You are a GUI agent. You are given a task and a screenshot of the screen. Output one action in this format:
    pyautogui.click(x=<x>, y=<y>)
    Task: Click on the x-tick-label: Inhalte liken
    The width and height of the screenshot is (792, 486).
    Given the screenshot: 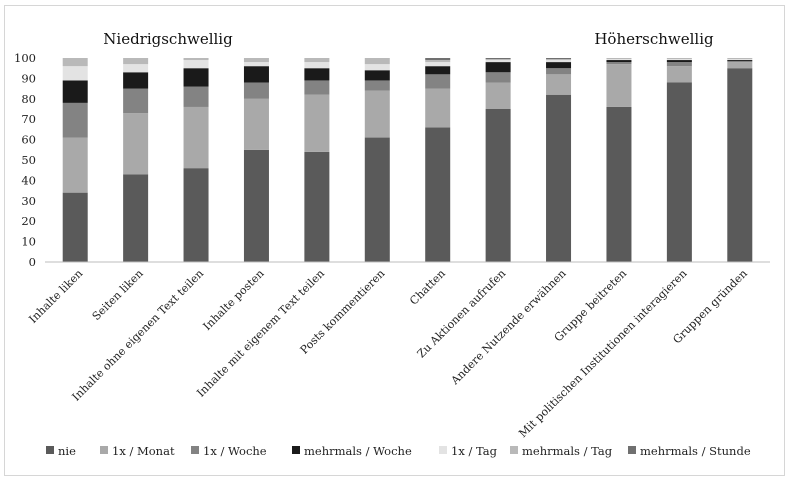 What is the action you would take?
    pyautogui.click(x=55, y=296)
    